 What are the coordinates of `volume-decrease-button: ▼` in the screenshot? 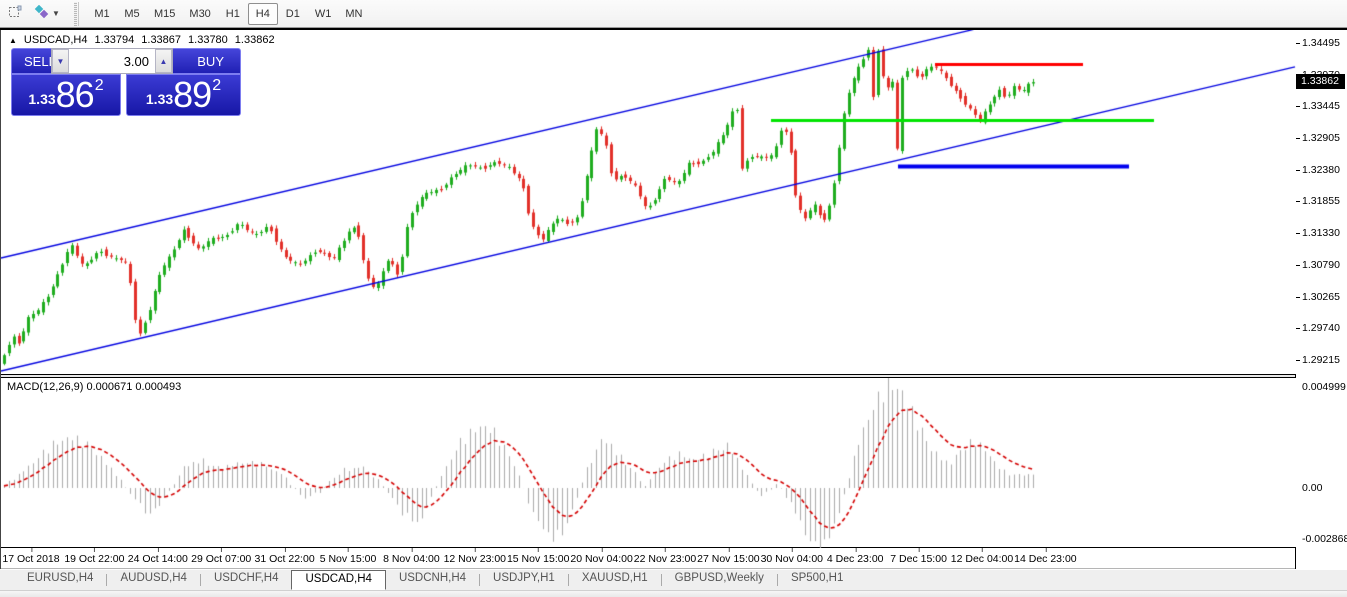 It's located at (60, 61).